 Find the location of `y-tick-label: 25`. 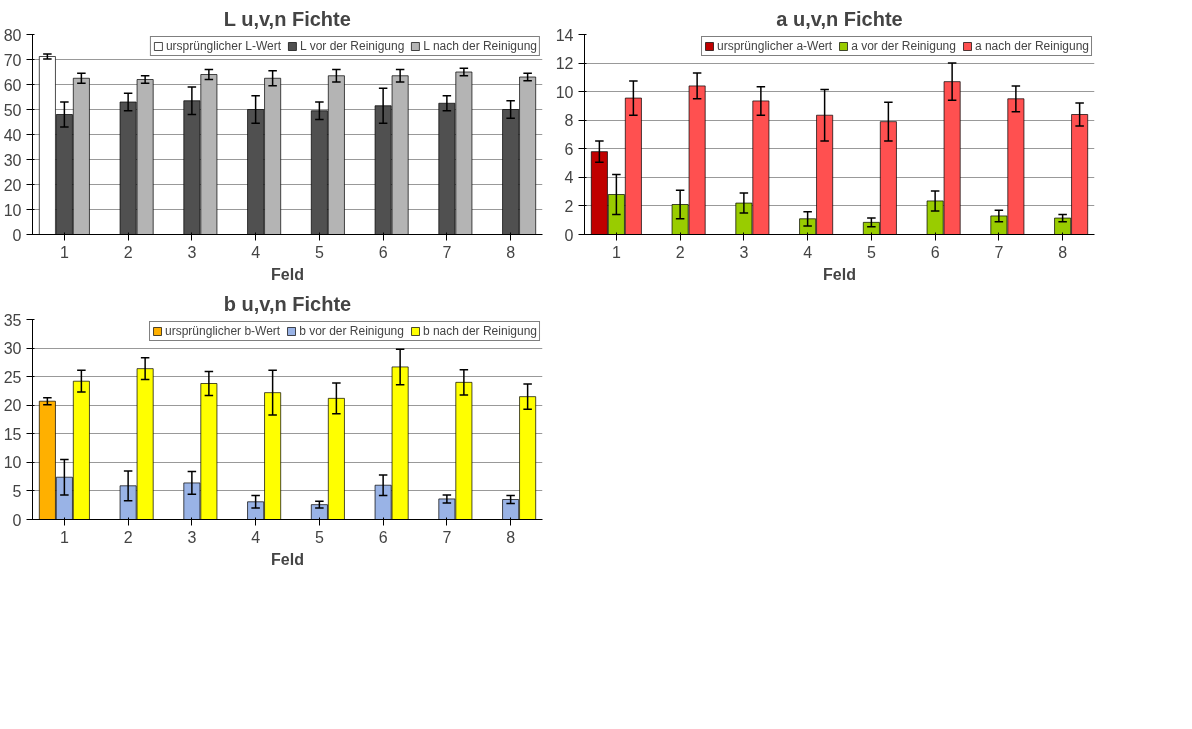

y-tick-label: 25 is located at coordinates (12, 377).